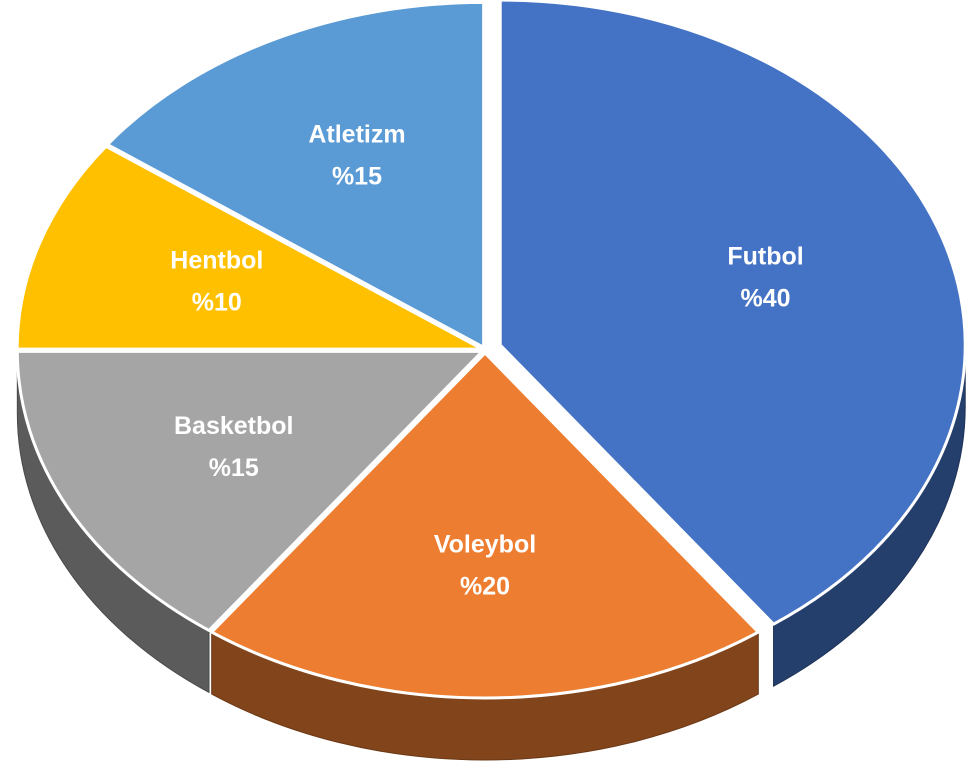 The height and width of the screenshot is (780, 971). Describe the element at coordinates (356, 134) in the screenshot. I see `slice-category-label: Atletizm` at that location.